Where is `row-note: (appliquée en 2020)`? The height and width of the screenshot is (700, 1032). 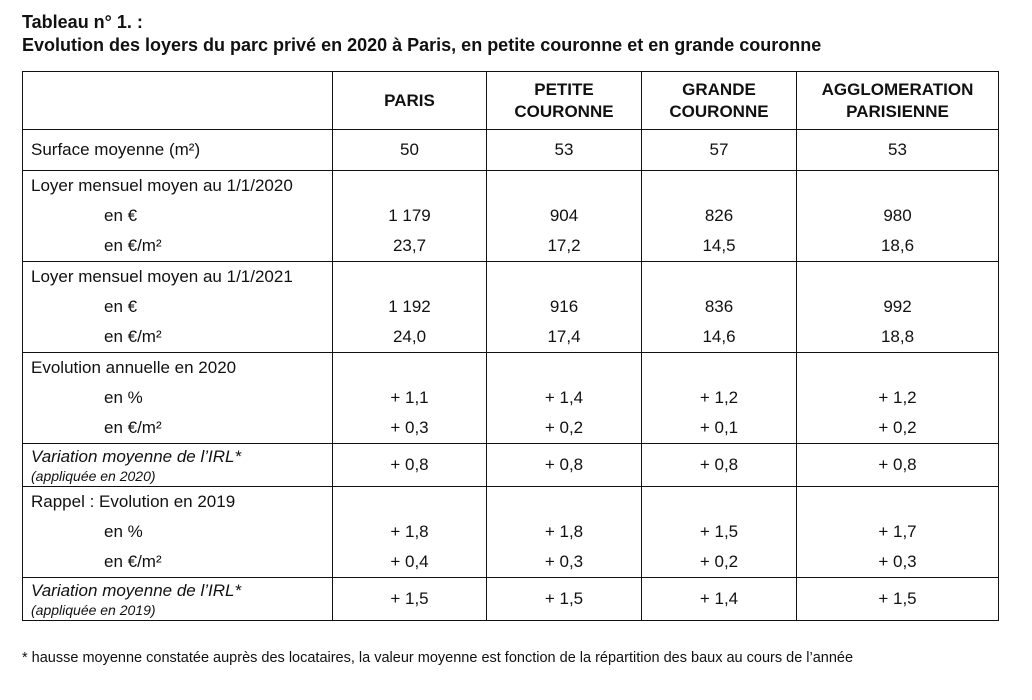
row-note: (appliquée en 2020) is located at coordinates (93, 476).